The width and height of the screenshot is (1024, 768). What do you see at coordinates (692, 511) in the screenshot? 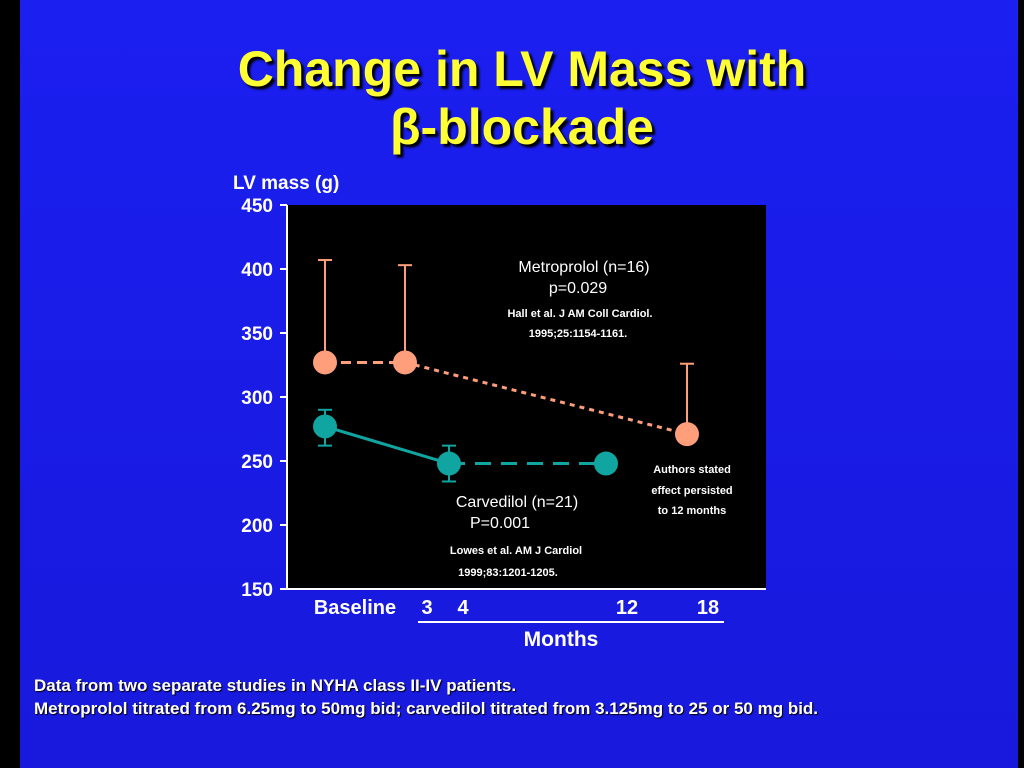
I see `annotation-note-line-3: to 12 months` at bounding box center [692, 511].